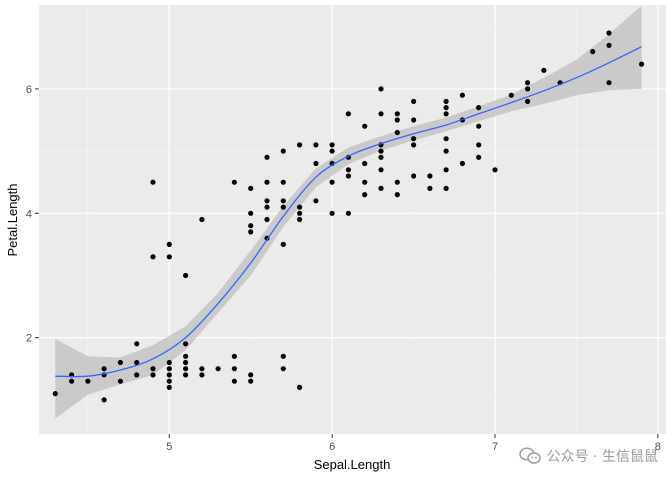 Image resolution: width=672 pixels, height=480 pixels. What do you see at coordinates (29, 90) in the screenshot?
I see `y-tick-label: 6` at bounding box center [29, 90].